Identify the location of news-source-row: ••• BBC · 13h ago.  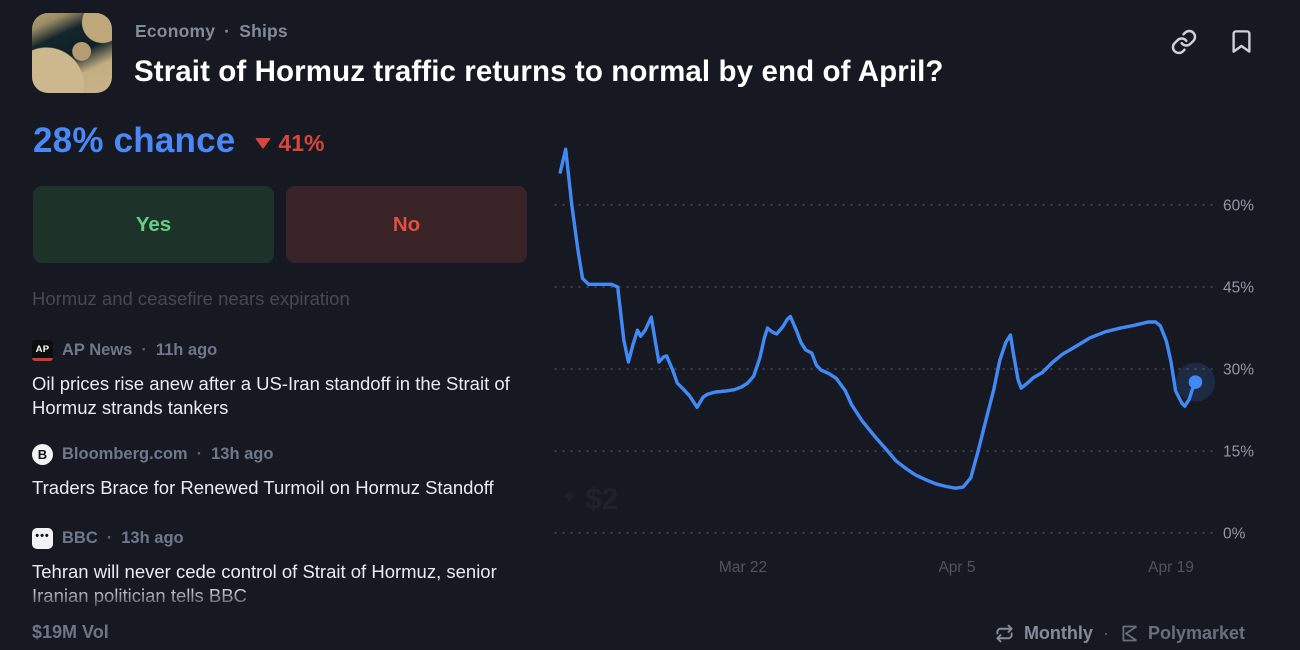
(289, 538).